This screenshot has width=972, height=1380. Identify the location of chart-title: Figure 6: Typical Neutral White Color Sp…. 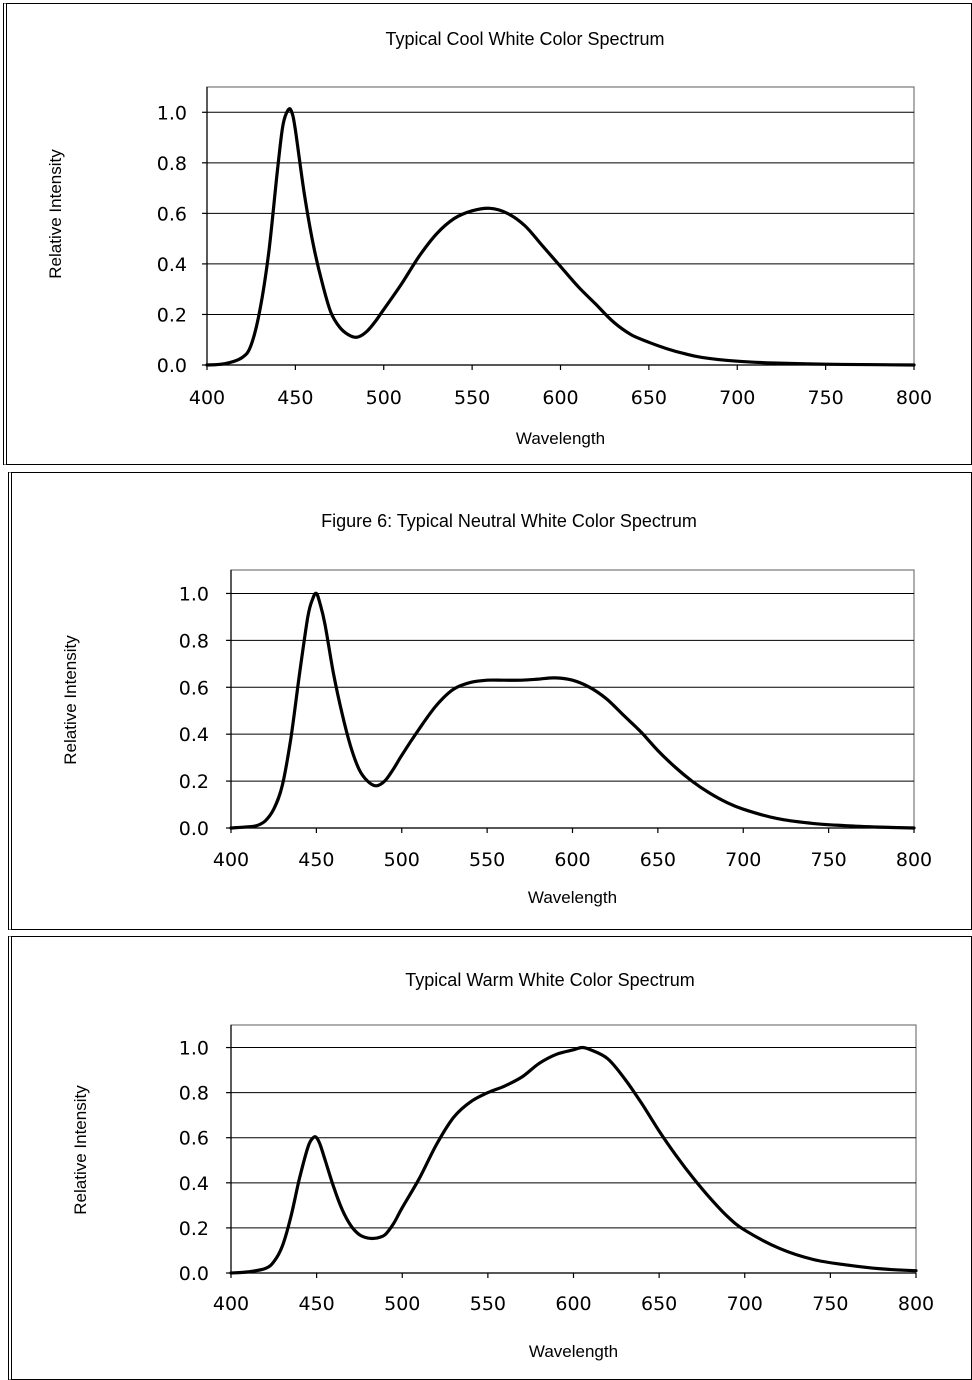
(509, 521).